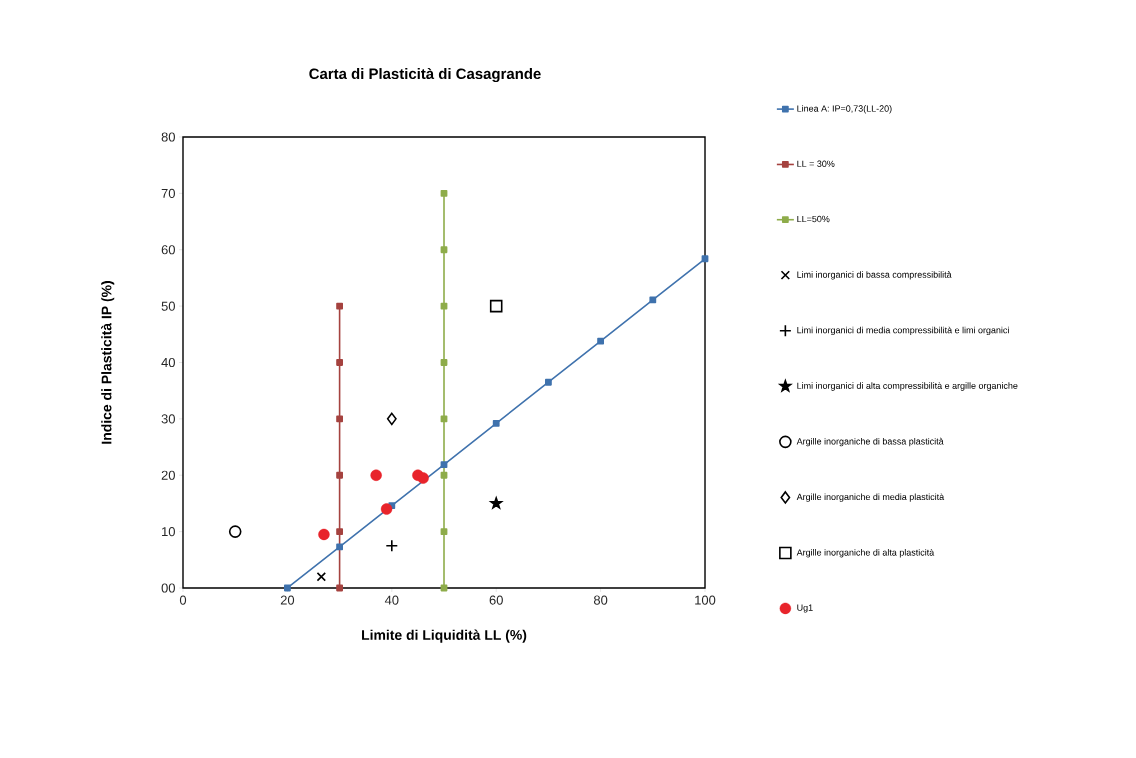 The image size is (1136, 758). I want to click on legend-label: Argille inorganiche di bassa plasticità, so click(870, 442).